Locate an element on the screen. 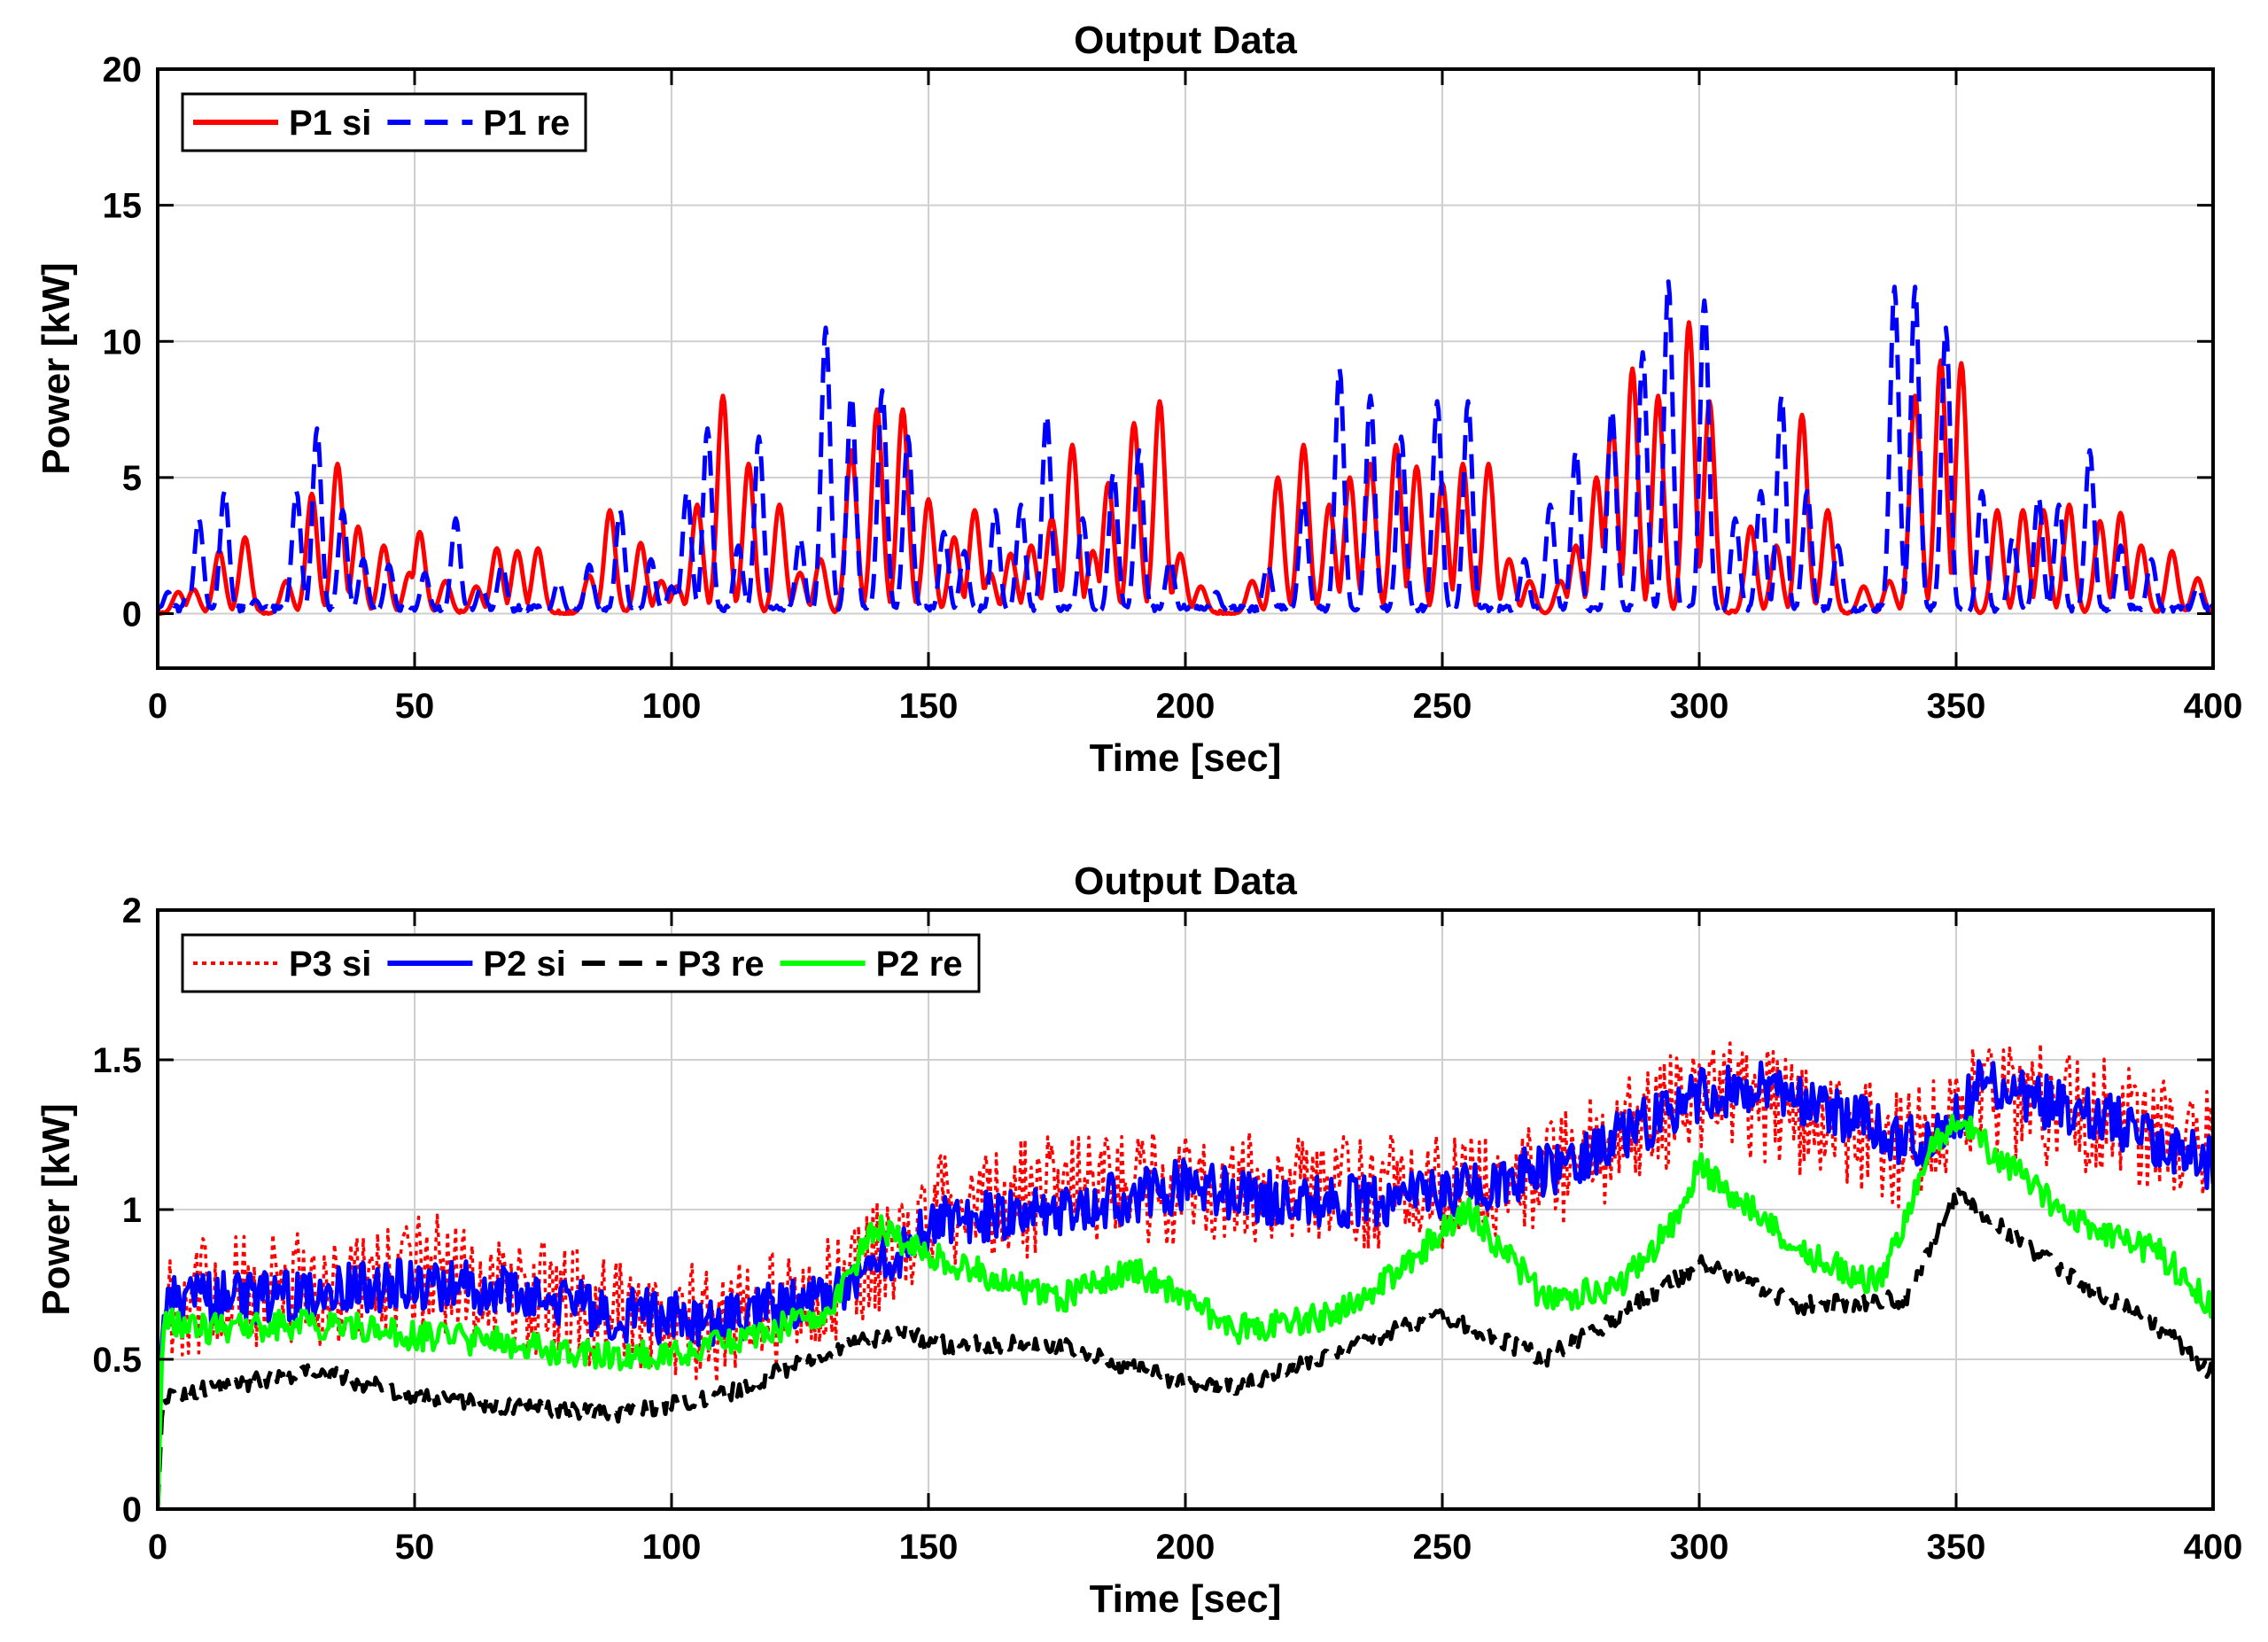 This screenshot has height=1642, width=2268. legend-box is located at coordinates (581, 963).